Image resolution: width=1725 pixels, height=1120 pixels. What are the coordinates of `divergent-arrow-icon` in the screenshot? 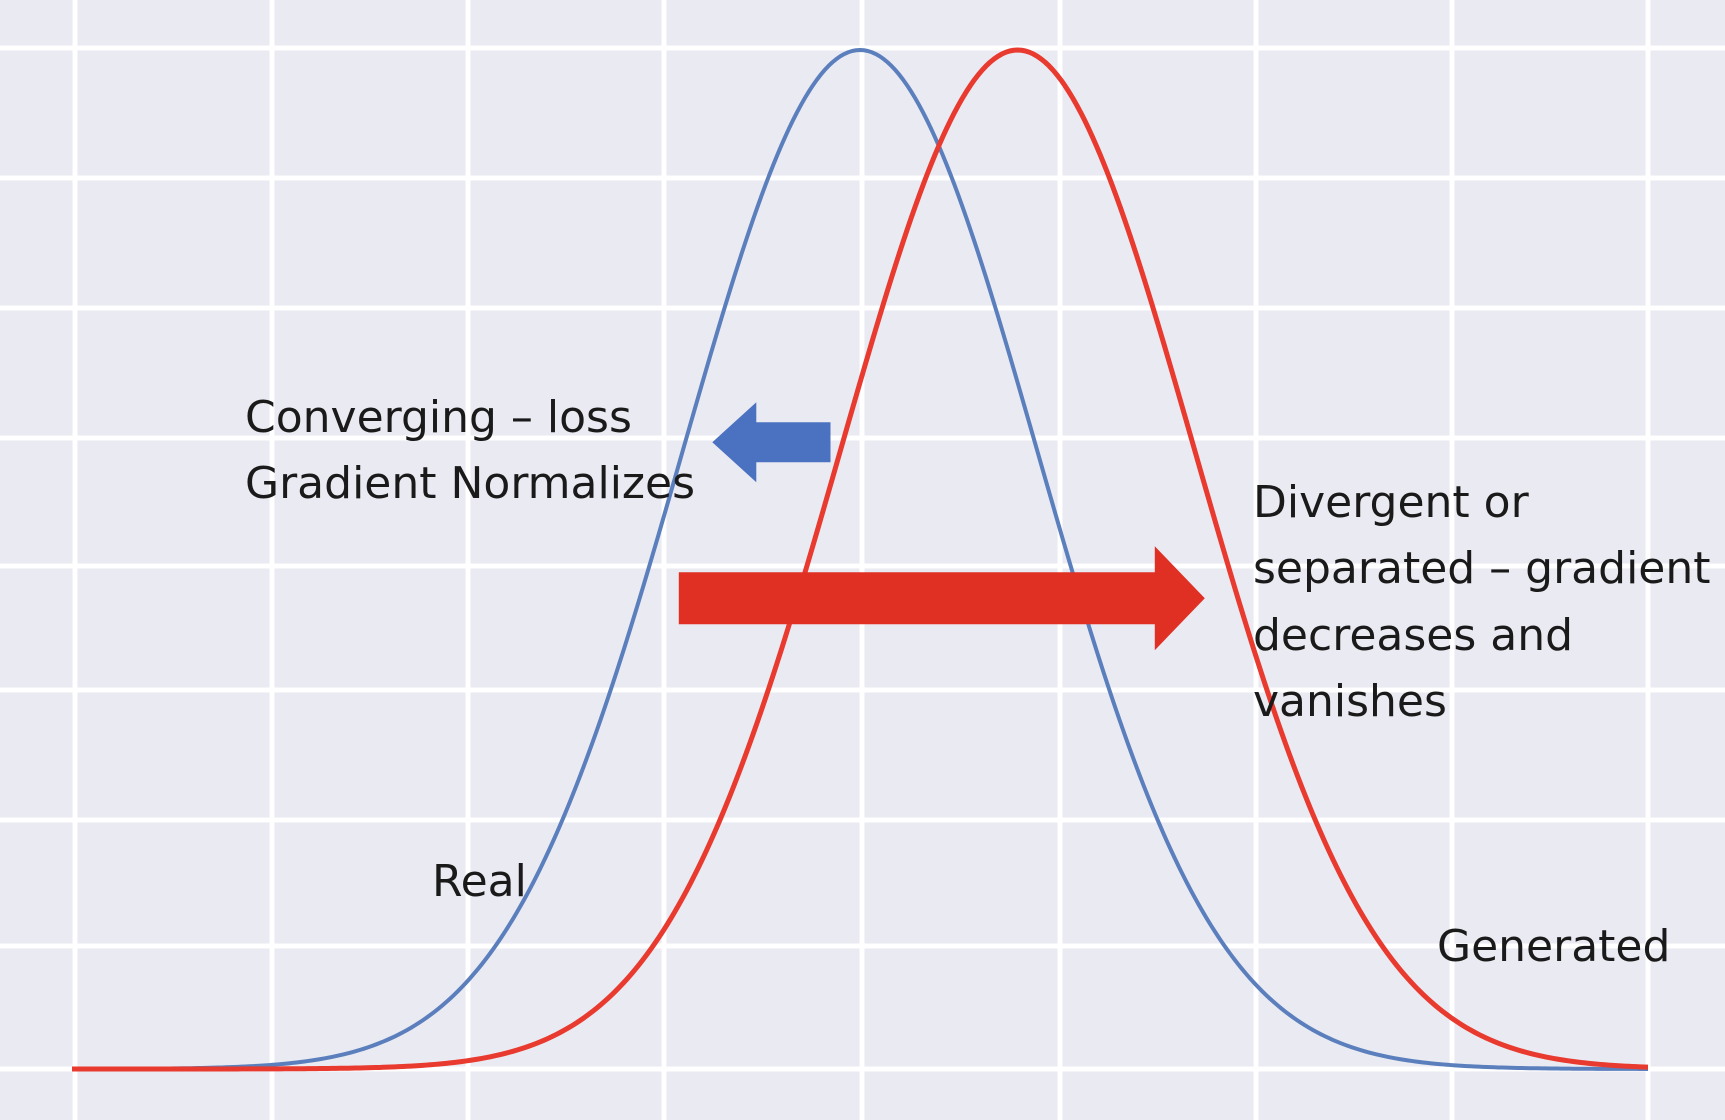 It's located at (941, 598).